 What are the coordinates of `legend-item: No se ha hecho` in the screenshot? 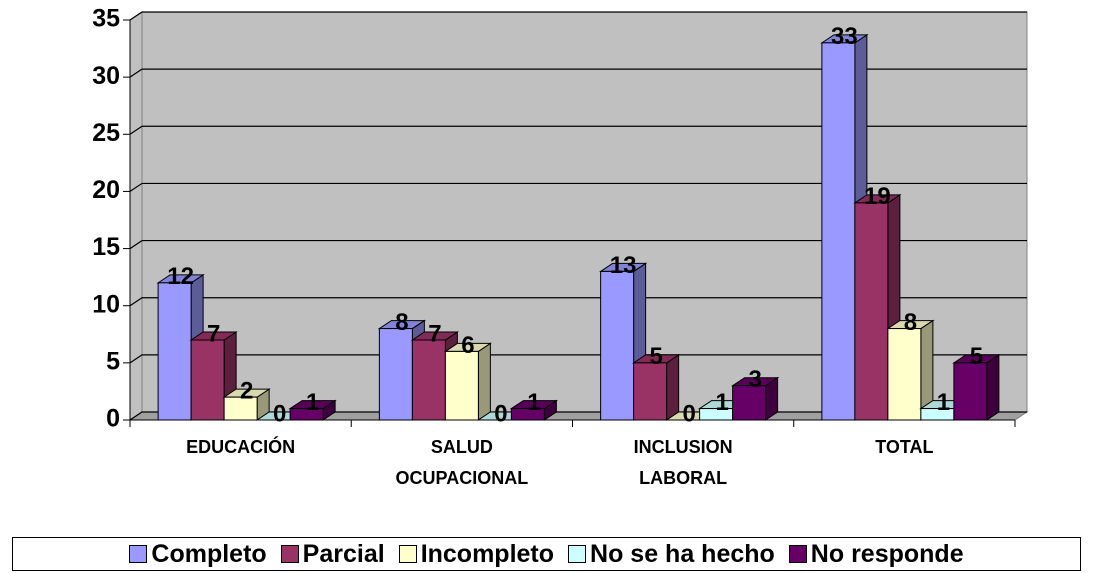 It's located at (671, 554).